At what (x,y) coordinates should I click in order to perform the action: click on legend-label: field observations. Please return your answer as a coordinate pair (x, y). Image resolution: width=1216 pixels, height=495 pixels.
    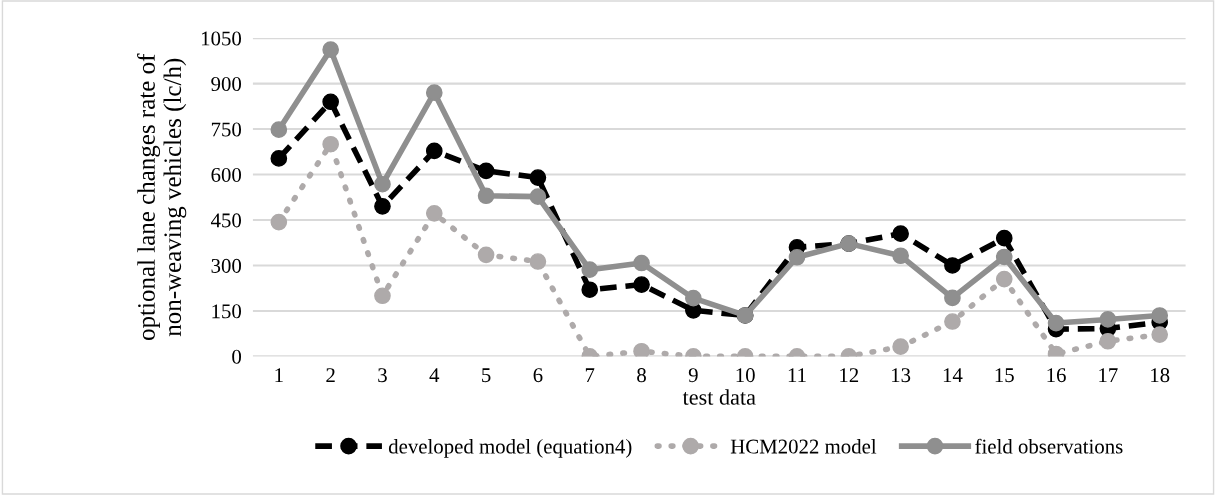
    Looking at the image, I should click on (1049, 446).